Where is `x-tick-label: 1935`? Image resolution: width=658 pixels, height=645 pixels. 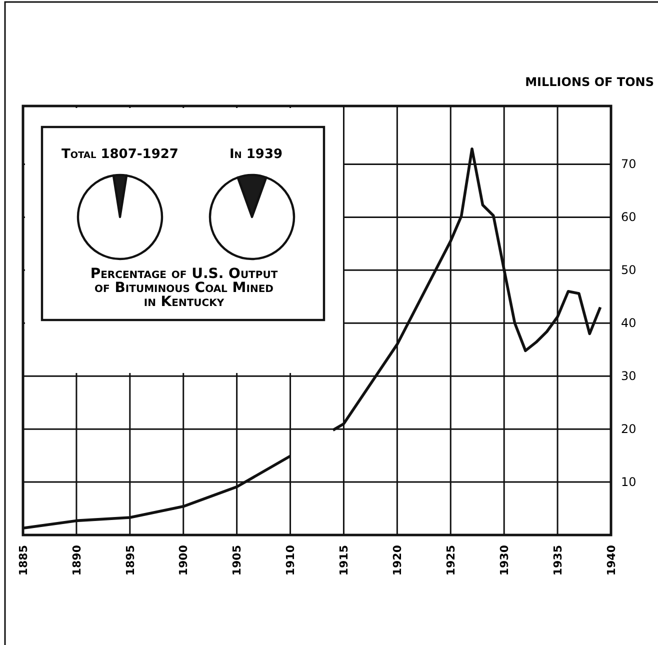
x-tick-label: 1935 is located at coordinates (557, 560).